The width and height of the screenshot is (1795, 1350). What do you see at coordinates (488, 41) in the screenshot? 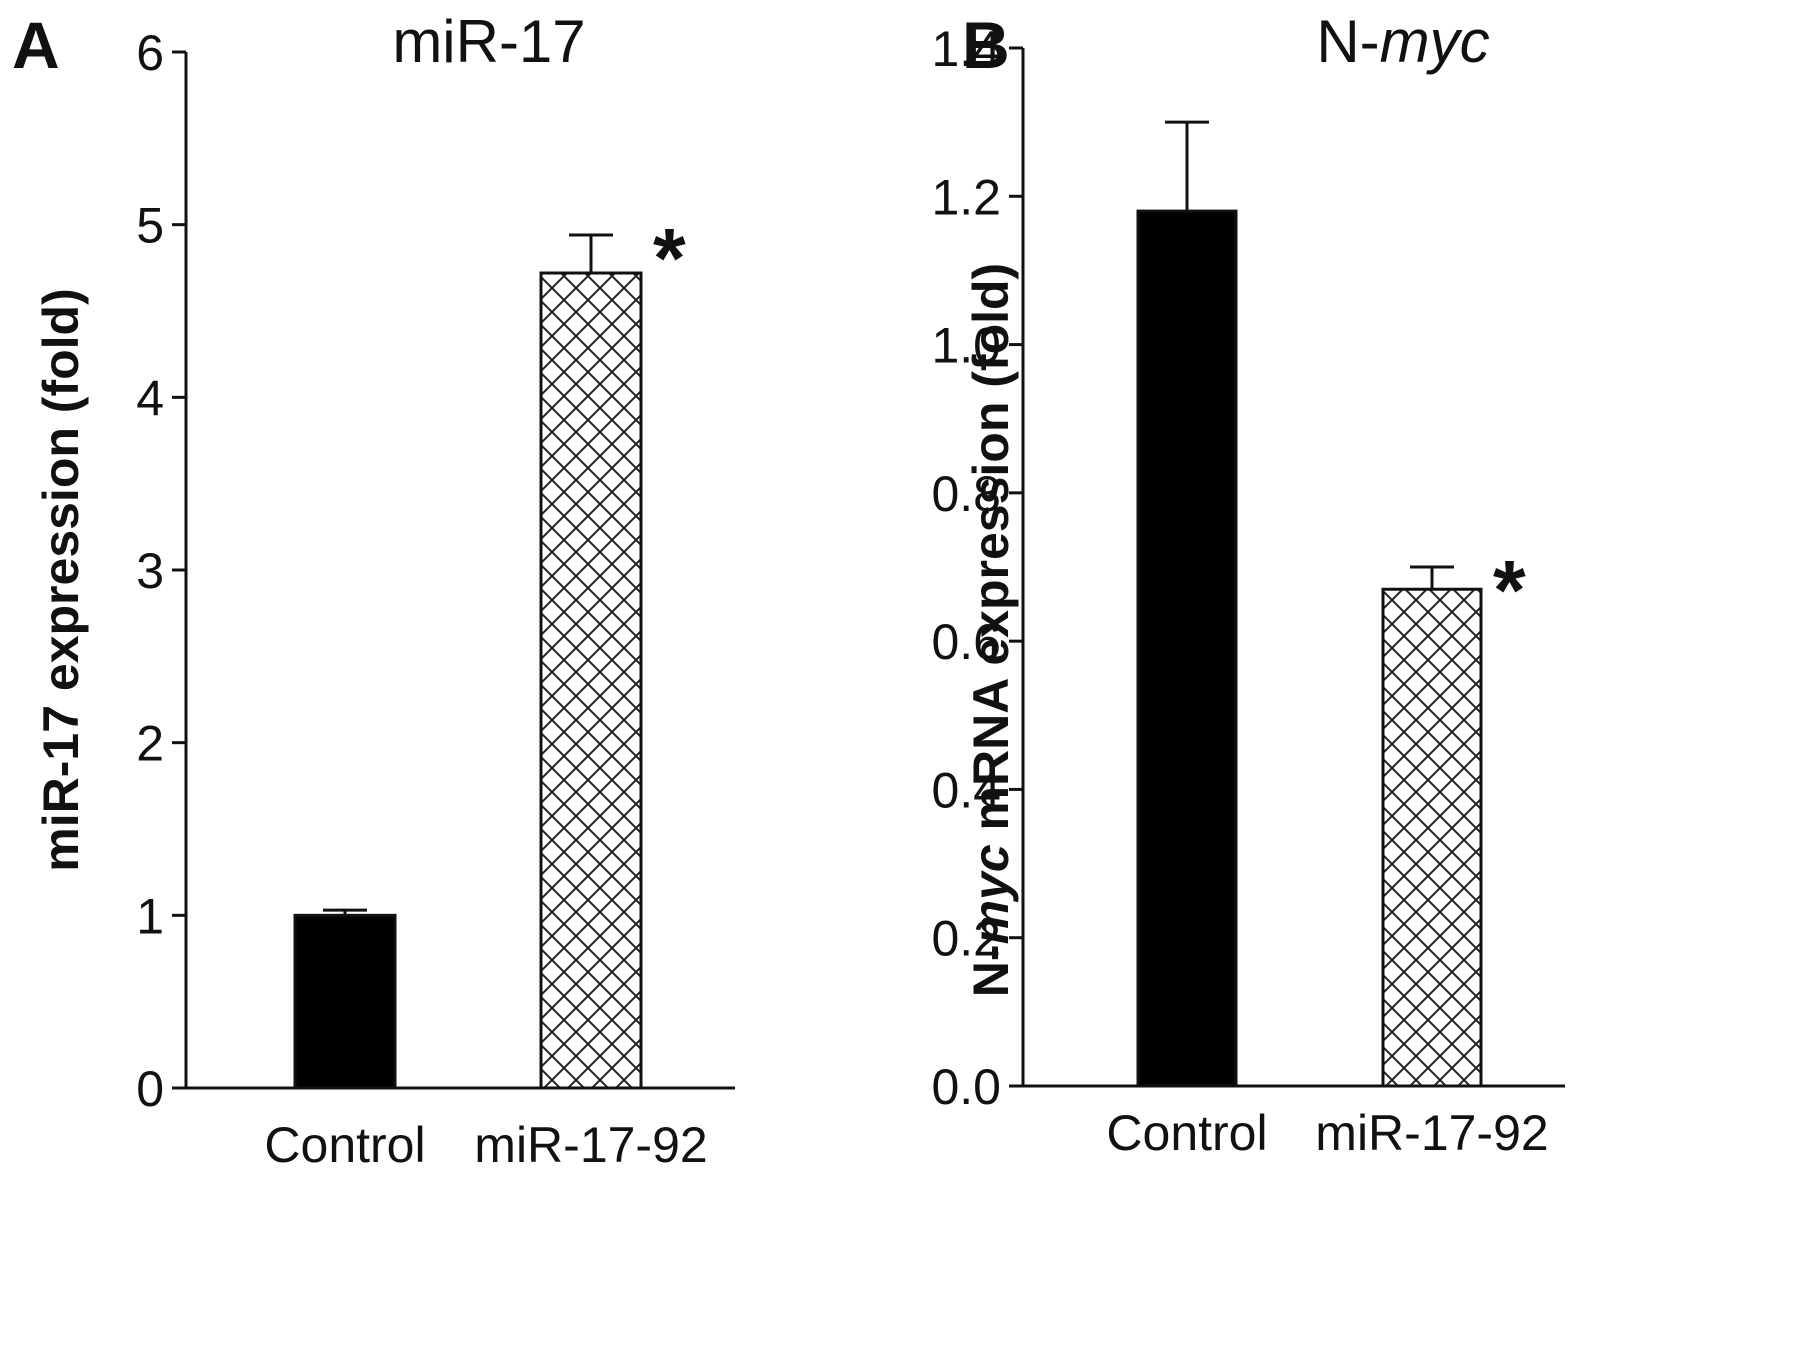
I see `panel-a-title: miR-17` at bounding box center [488, 41].